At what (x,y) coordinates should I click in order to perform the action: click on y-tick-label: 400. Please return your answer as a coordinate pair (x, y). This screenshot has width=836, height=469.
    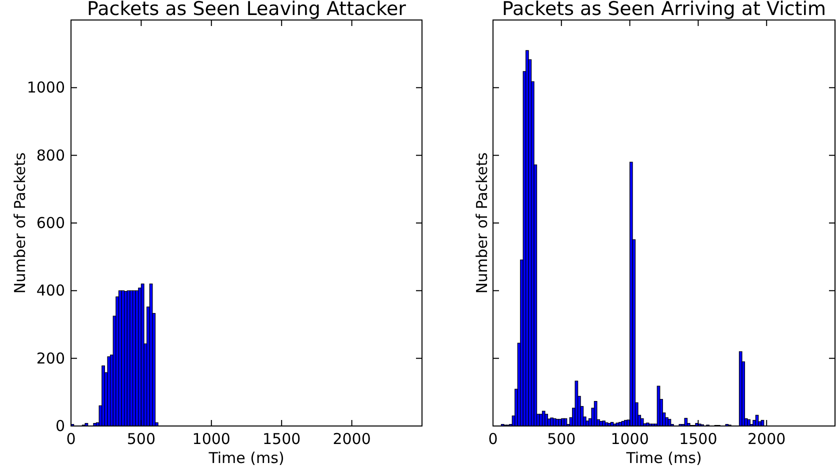
    Looking at the image, I should click on (50, 291).